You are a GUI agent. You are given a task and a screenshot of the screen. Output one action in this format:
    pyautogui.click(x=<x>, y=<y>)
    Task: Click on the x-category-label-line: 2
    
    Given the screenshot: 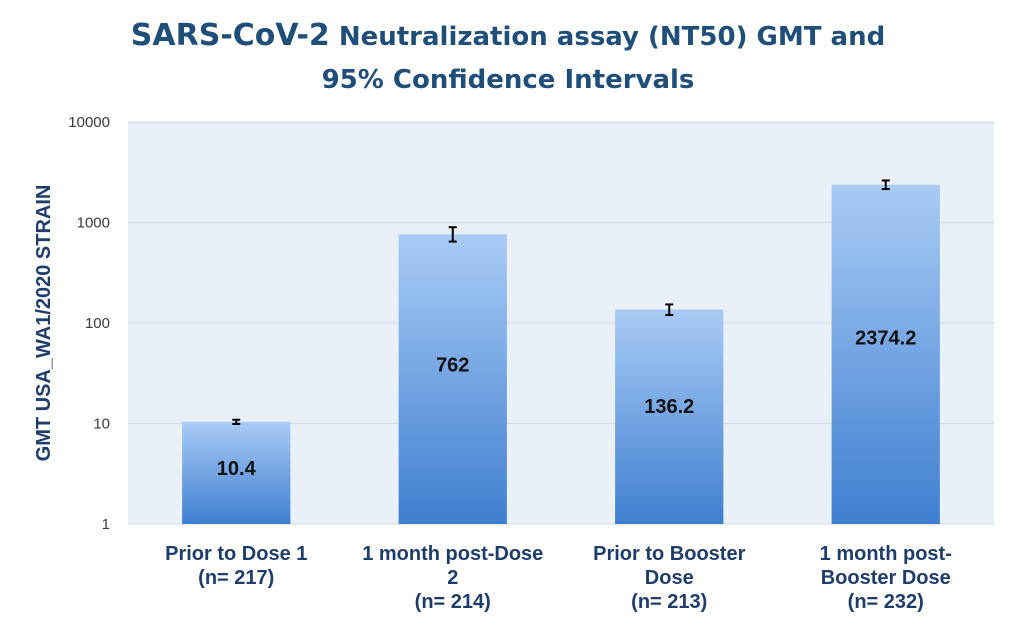 What is the action you would take?
    pyautogui.click(x=452, y=578)
    